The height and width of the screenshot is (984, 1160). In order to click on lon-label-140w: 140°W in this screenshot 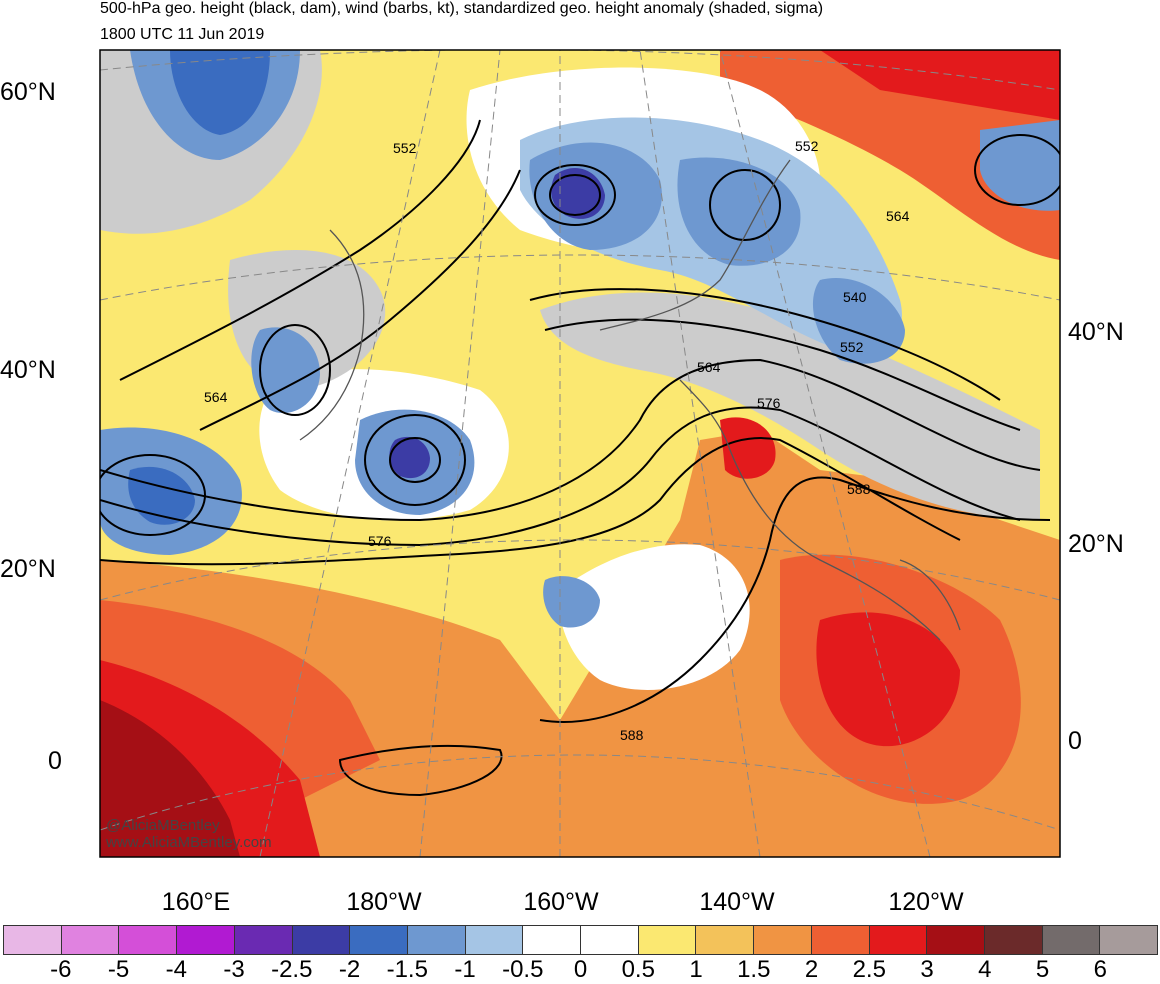, I will do `click(737, 902)`.